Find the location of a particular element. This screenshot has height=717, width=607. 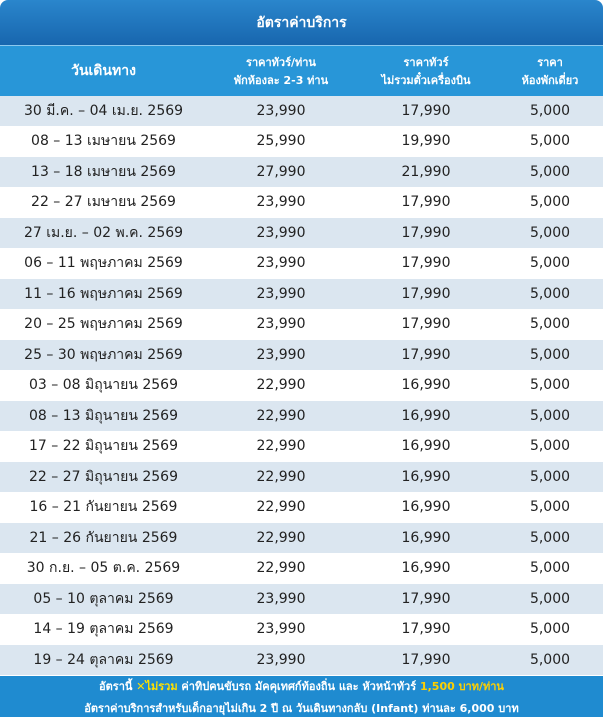

cell: 06 – 11 พฤษภาคม 2569 is located at coordinates (103, 263).